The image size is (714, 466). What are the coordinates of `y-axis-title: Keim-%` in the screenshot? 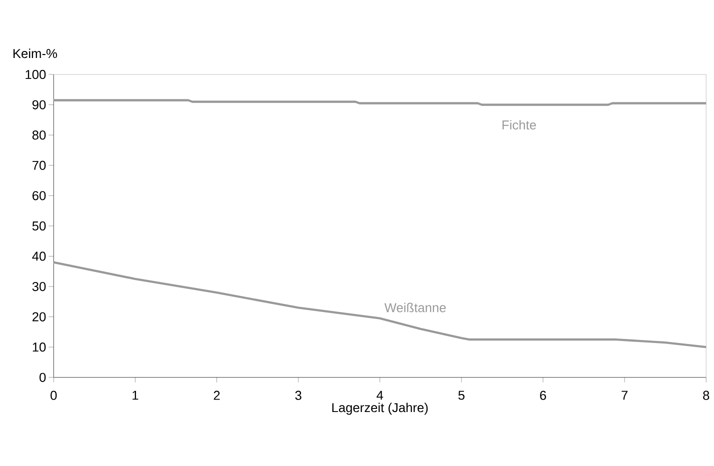 It's located at (35, 53).